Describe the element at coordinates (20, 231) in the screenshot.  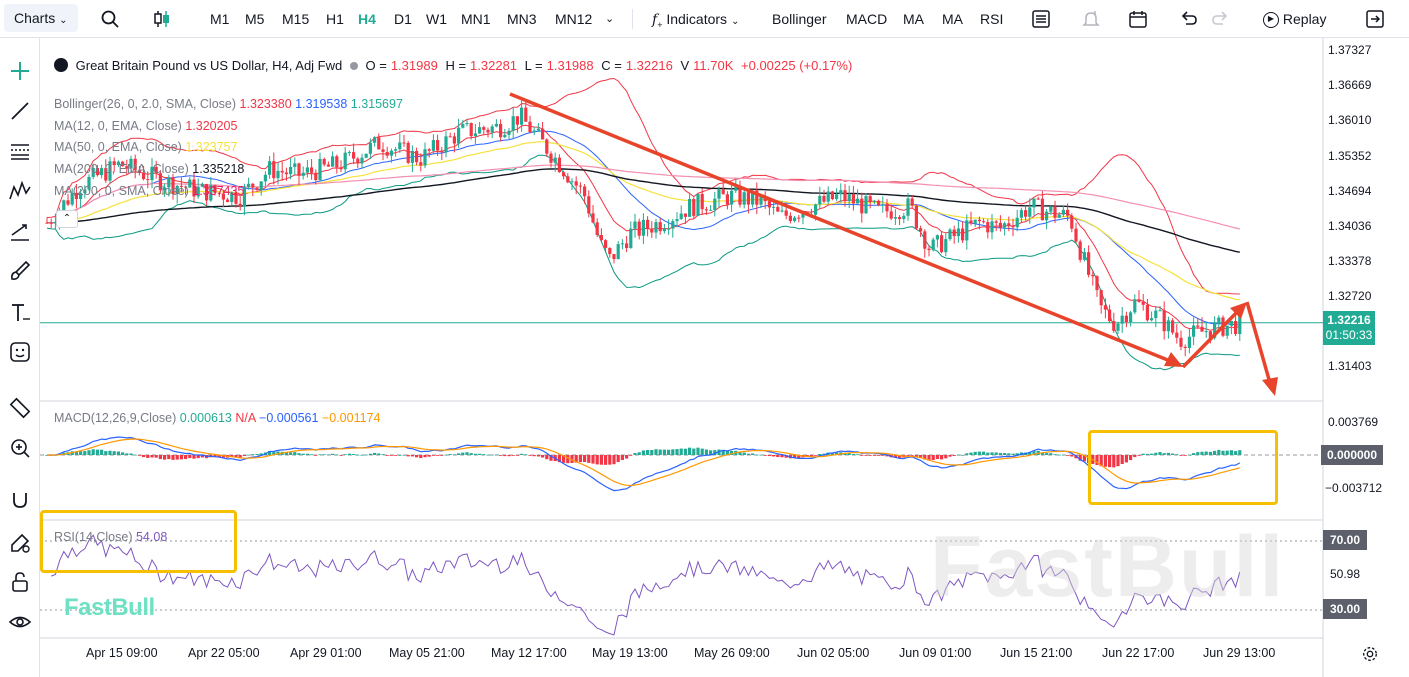
I see `projection-icon` at that location.